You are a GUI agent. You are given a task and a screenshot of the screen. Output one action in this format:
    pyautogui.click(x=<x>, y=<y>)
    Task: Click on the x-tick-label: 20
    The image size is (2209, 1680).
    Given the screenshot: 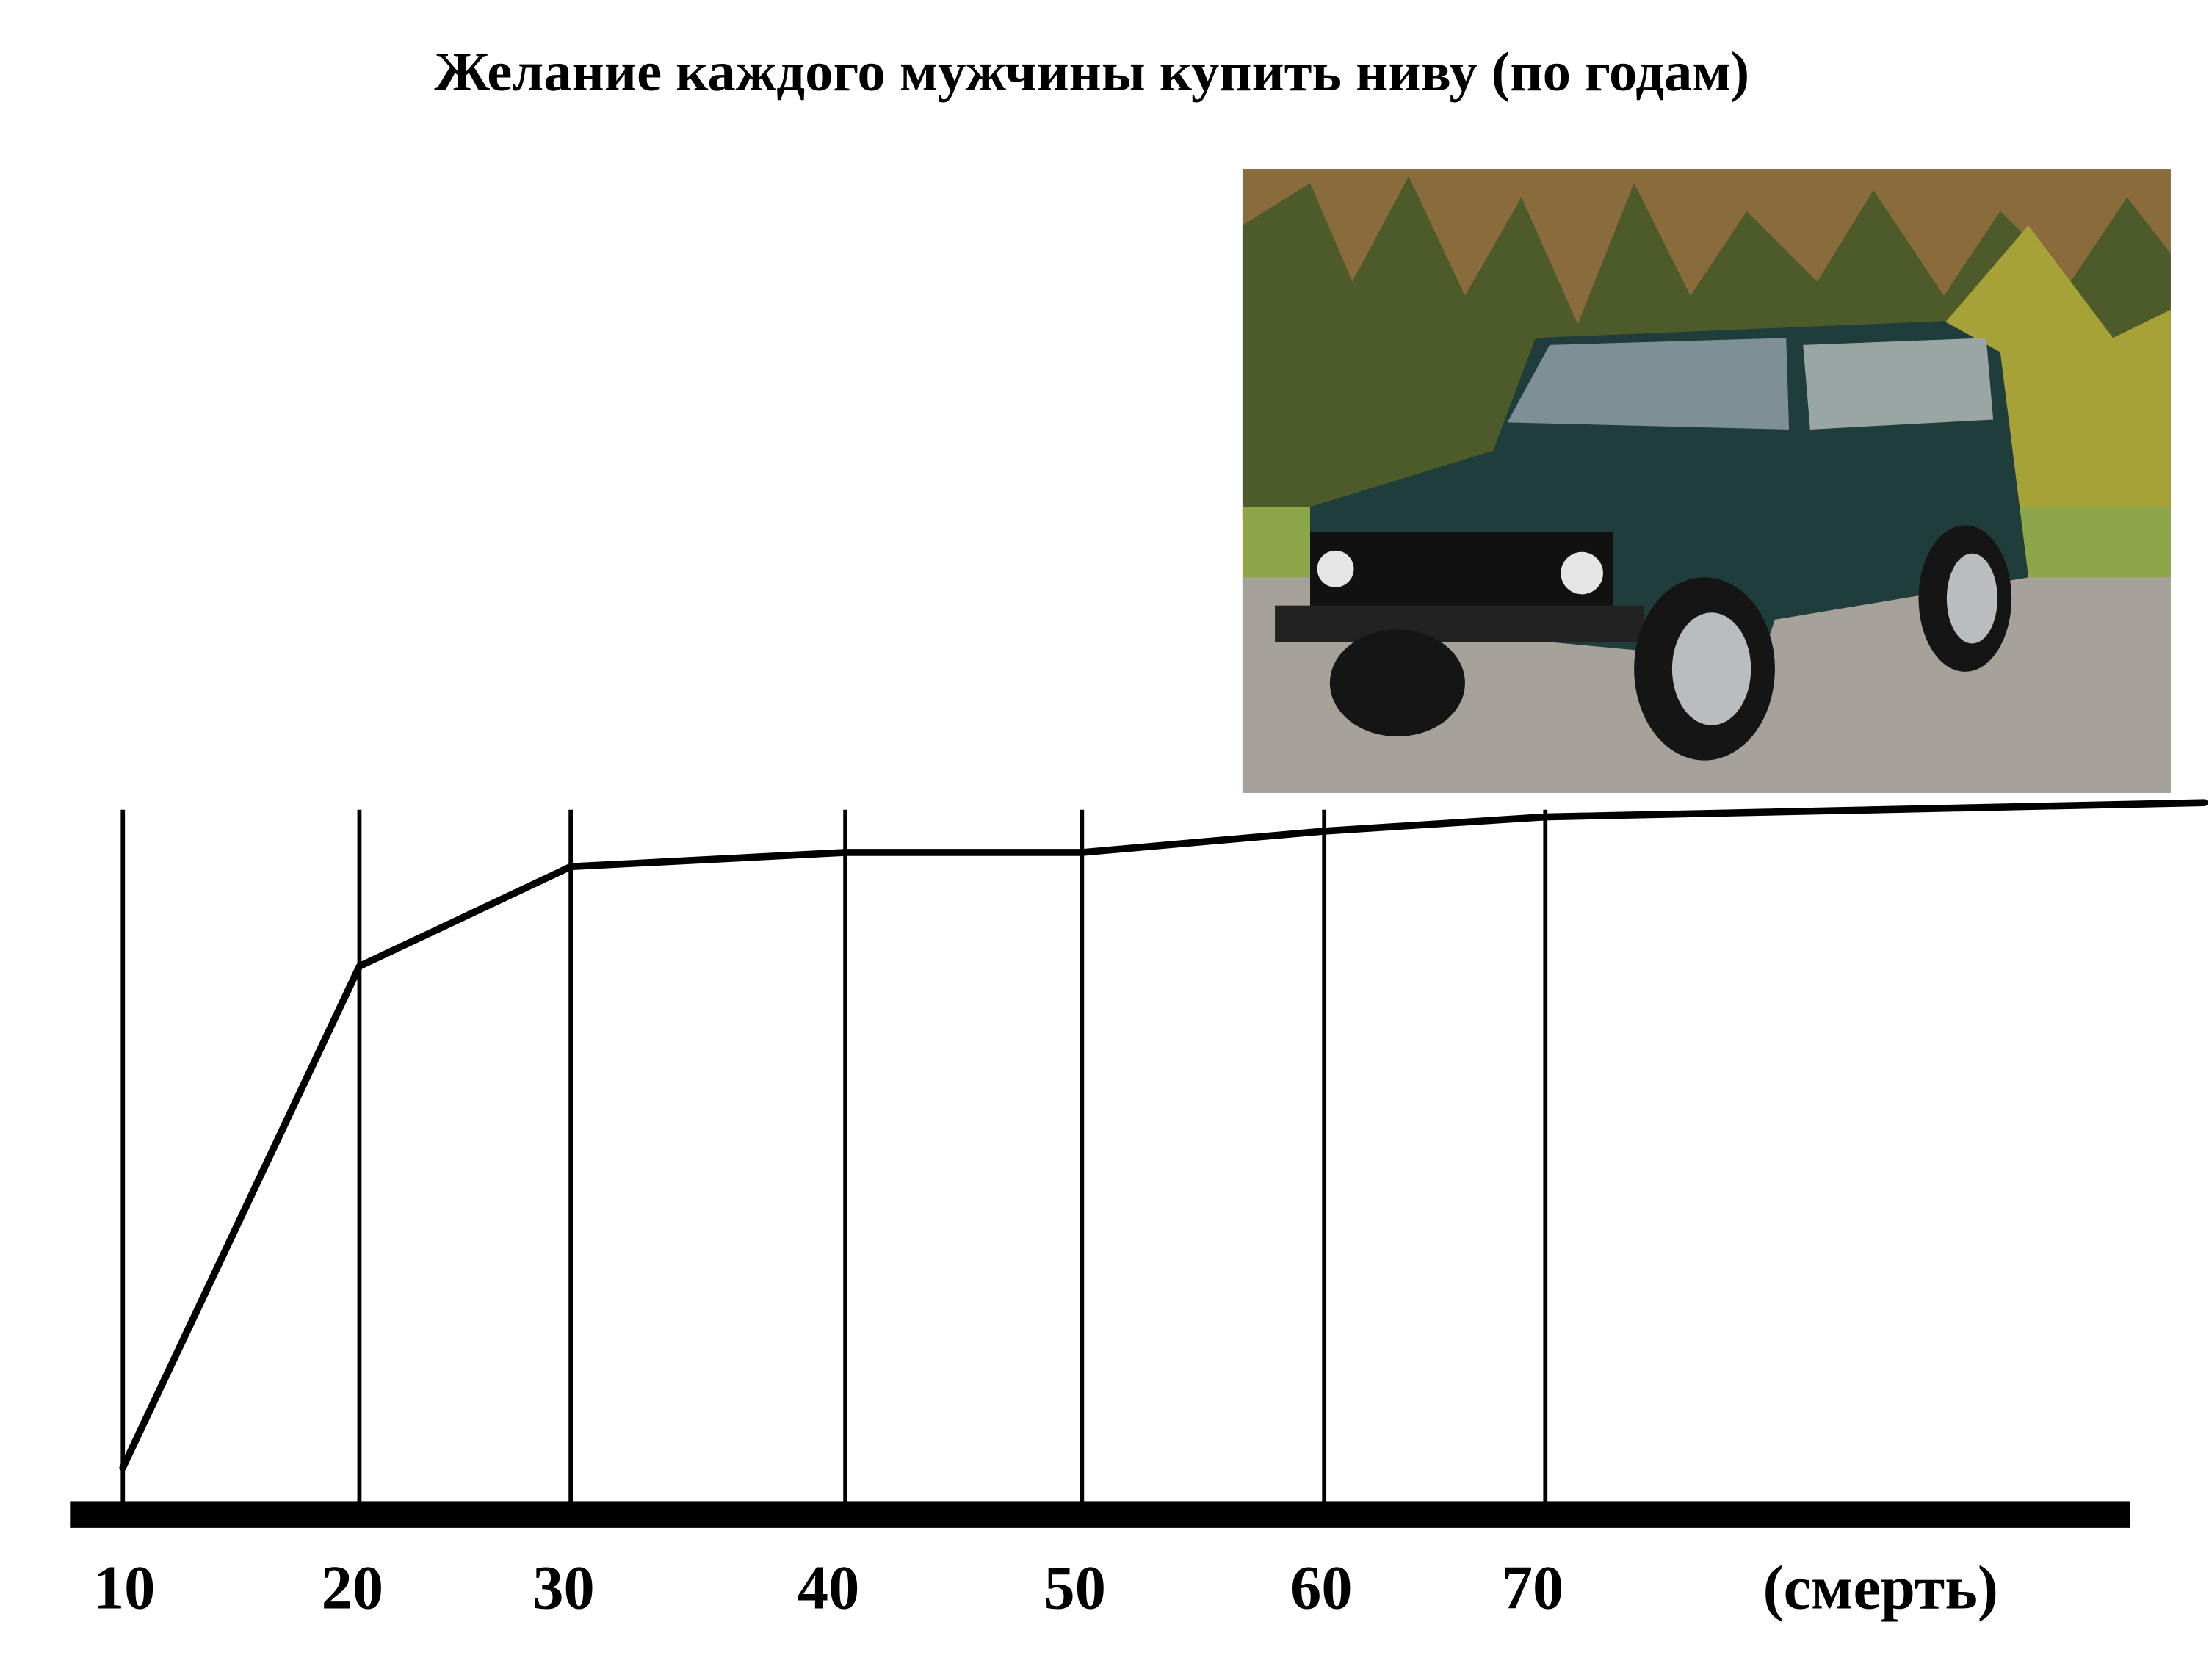 What is the action you would take?
    pyautogui.click(x=352, y=1588)
    